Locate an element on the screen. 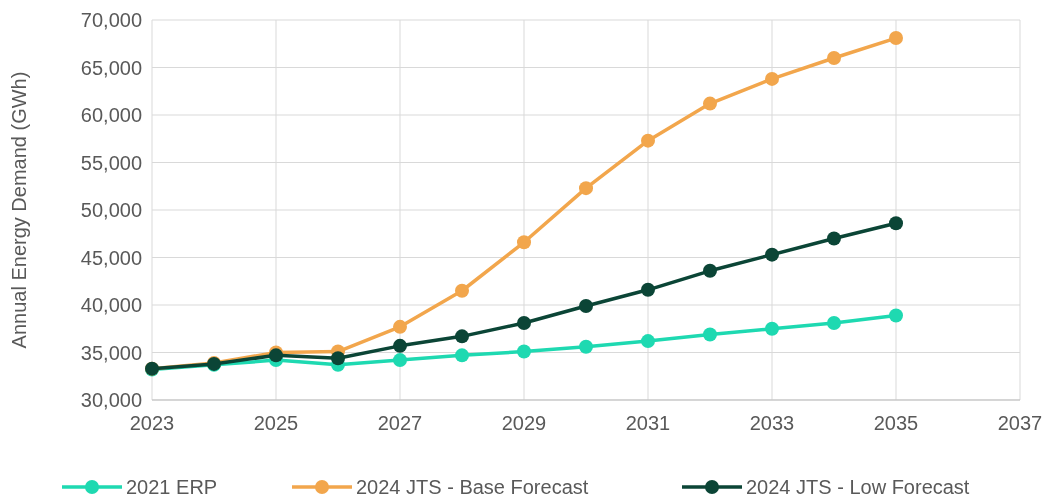 The image size is (1044, 499). x-tick-label: 2033 is located at coordinates (772, 423).